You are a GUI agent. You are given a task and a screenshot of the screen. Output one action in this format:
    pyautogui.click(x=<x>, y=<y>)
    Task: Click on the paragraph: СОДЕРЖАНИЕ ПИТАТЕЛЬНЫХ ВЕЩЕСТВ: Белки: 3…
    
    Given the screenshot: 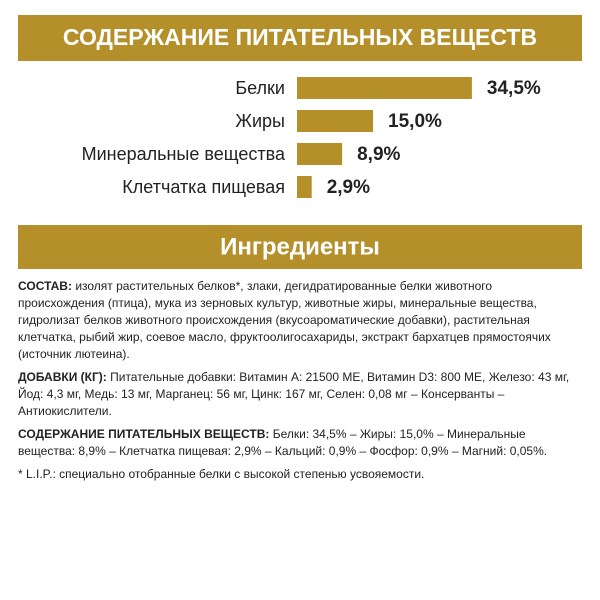 What is the action you would take?
    pyautogui.click(x=298, y=443)
    